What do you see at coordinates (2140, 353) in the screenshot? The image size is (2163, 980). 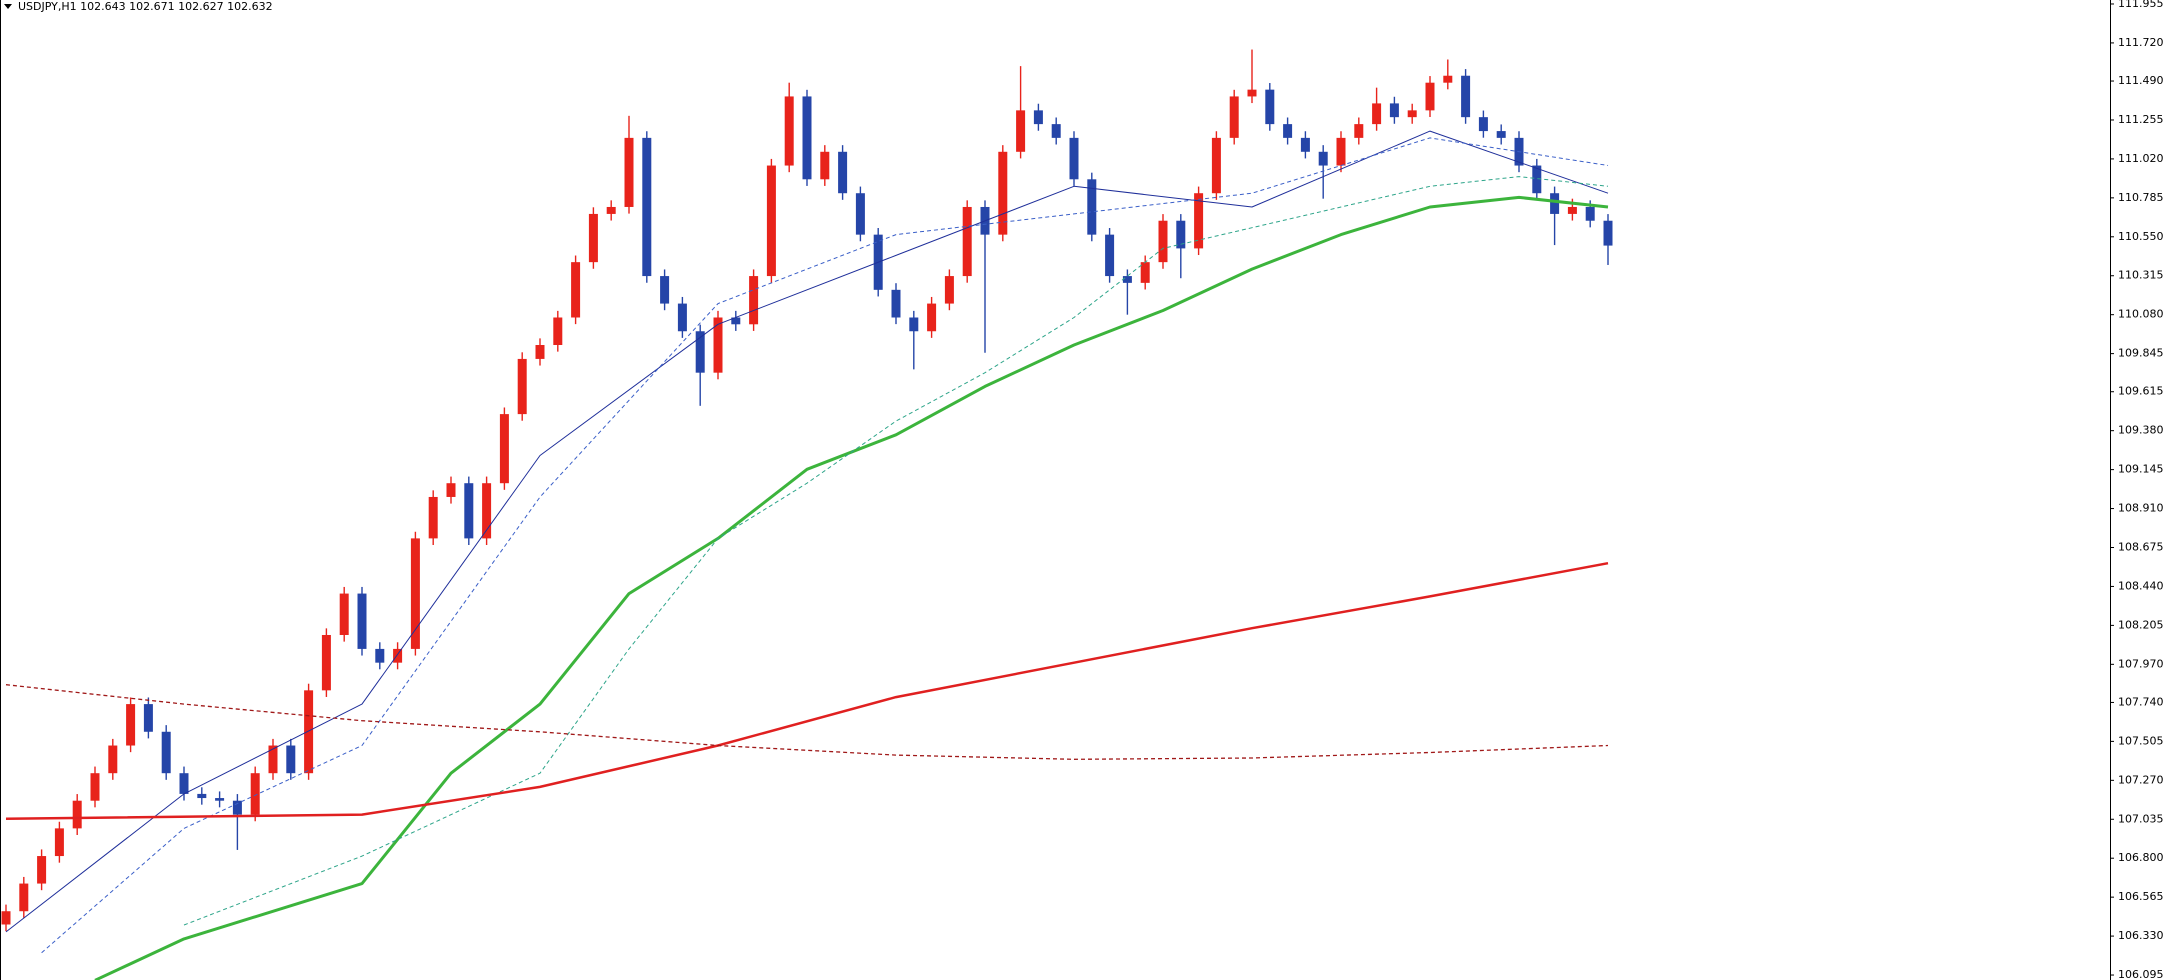 I see `y-tick-label: 109.845` at bounding box center [2140, 353].